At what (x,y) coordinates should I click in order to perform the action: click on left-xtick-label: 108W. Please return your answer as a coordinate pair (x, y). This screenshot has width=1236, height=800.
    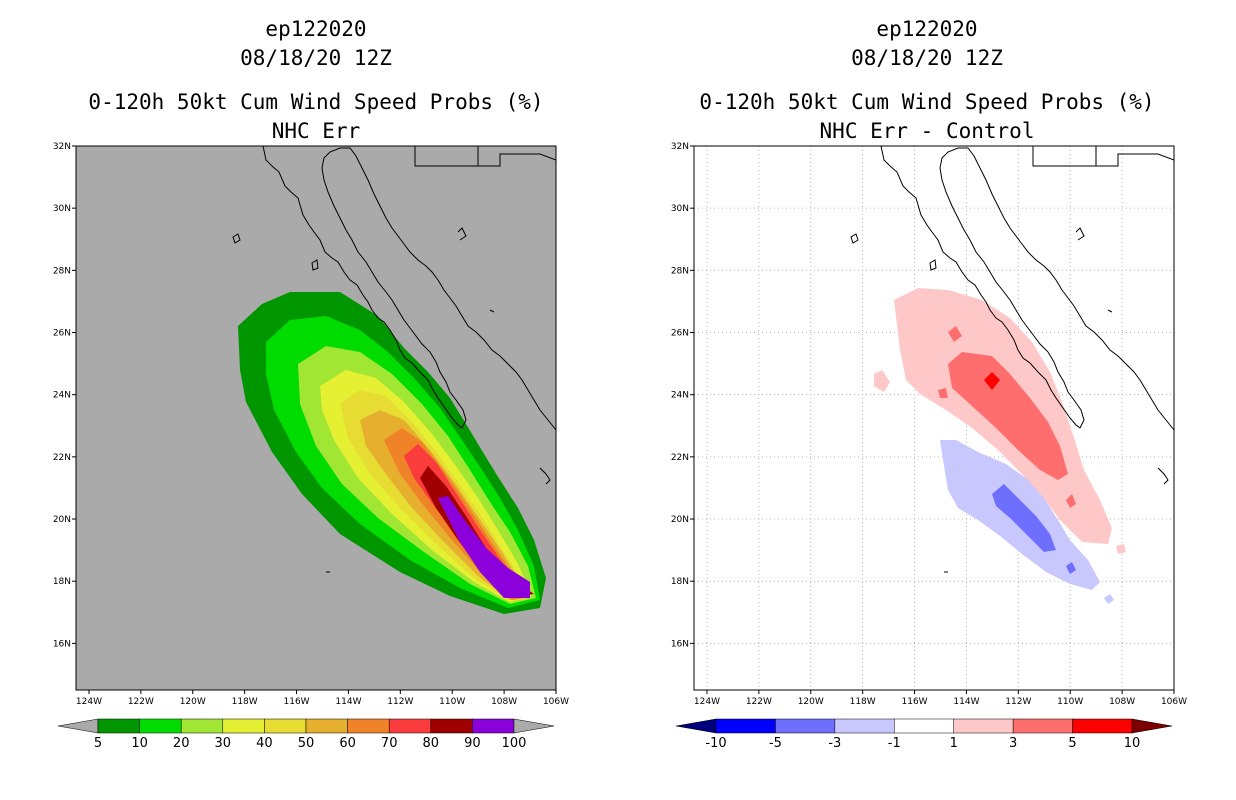
    Looking at the image, I should click on (504, 702).